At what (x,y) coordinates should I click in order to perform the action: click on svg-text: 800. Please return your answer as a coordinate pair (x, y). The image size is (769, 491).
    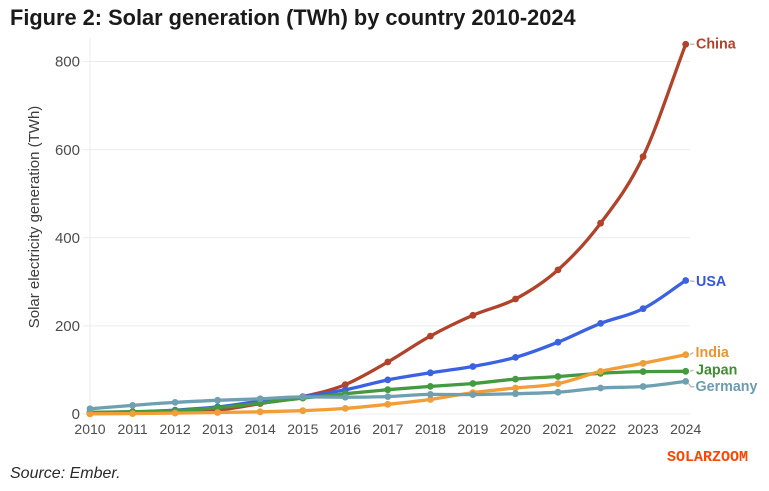
    Looking at the image, I should click on (67, 62).